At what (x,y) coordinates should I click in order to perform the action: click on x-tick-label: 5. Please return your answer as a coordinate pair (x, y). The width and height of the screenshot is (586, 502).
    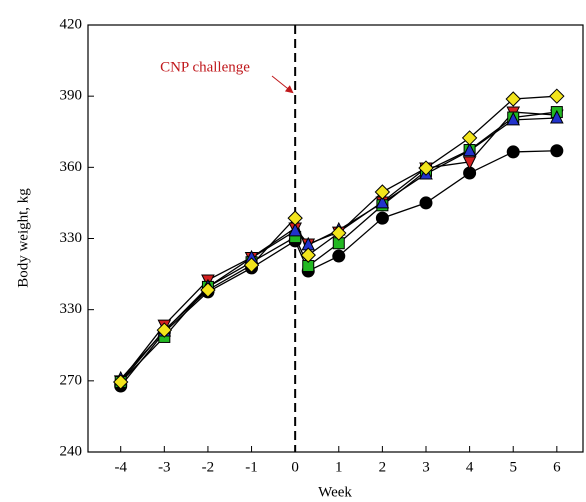
    Looking at the image, I should click on (513, 467).